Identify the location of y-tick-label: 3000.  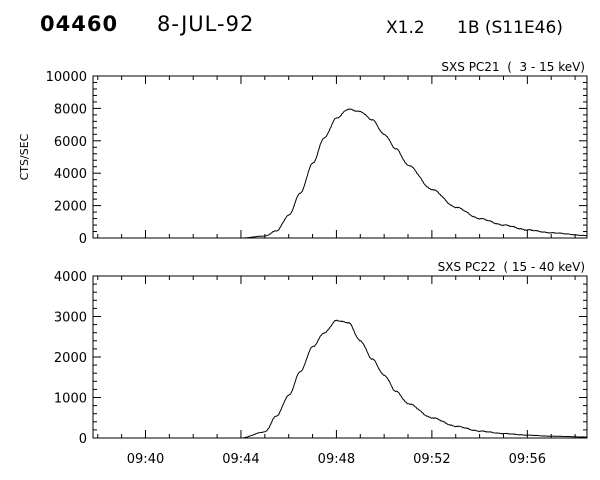
(70, 318).